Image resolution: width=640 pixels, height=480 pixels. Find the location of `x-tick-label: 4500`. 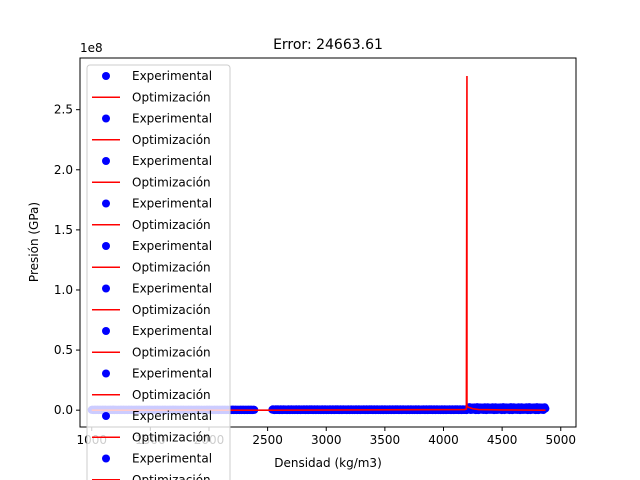

x-tick-label: 4500 is located at coordinates (502, 440).